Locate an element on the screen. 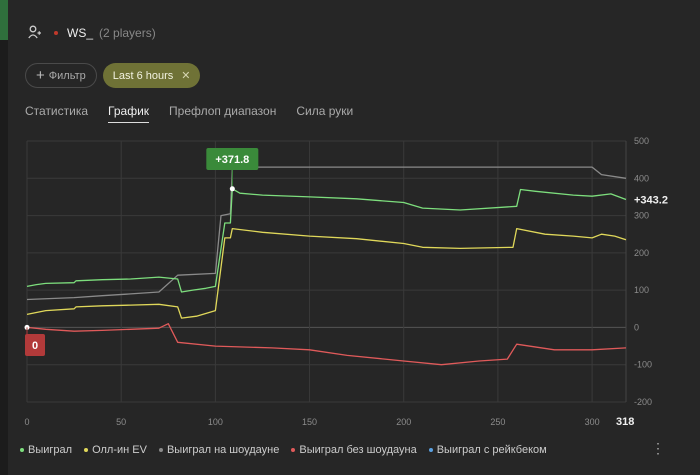 The width and height of the screenshot is (700, 475). plus-icon: + is located at coordinates (40, 75).